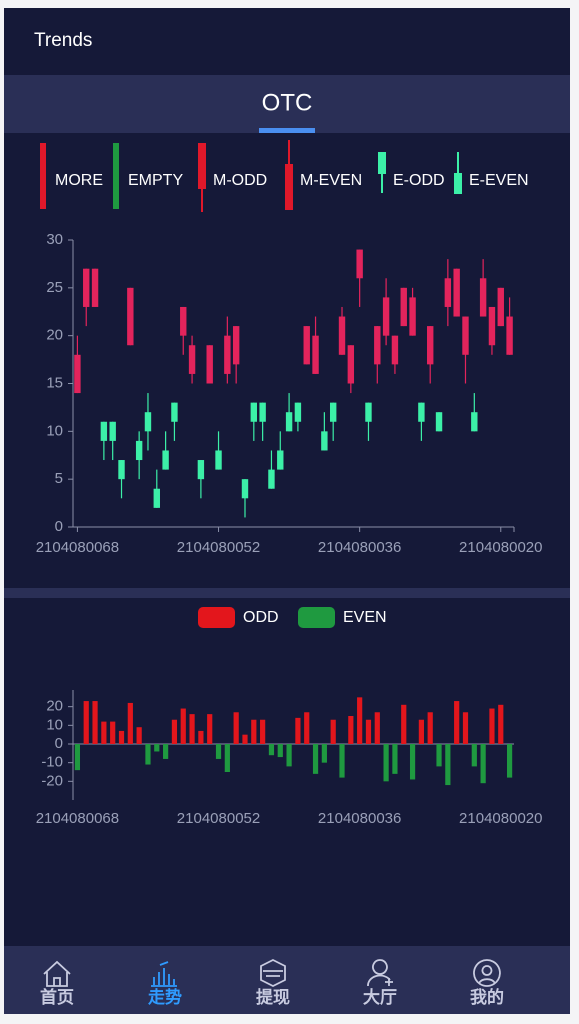 The image size is (579, 1024). Describe the element at coordinates (165, 997) in the screenshot. I see `nav-label: 走势` at that location.